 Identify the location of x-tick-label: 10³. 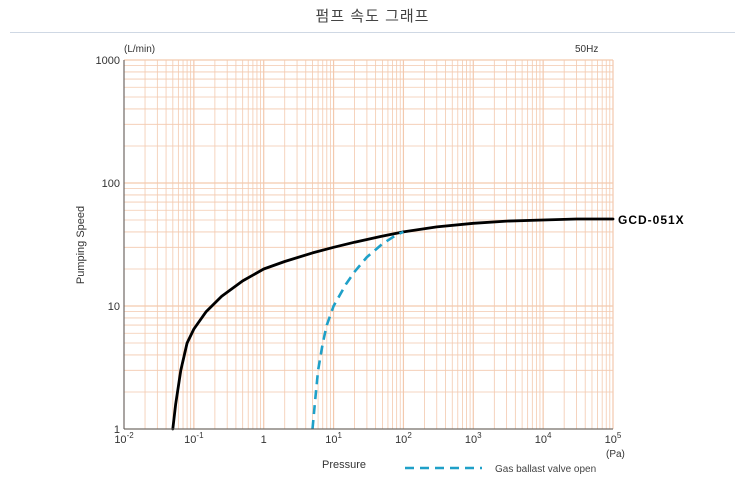
(473, 438).